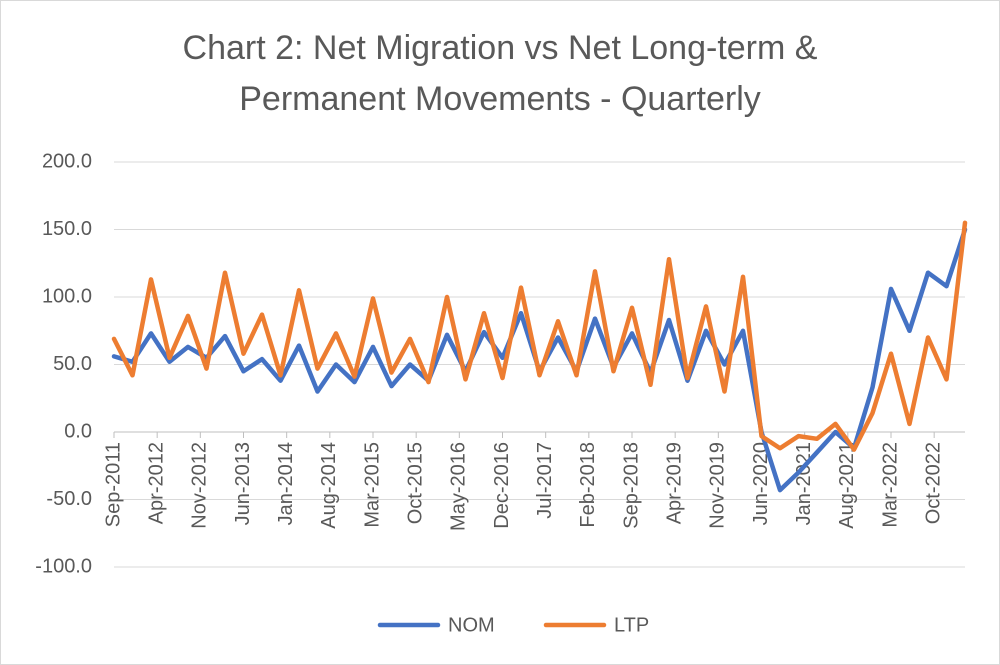 This screenshot has width=1000, height=665. I want to click on x-tick-label: Nov-2019, so click(718, 485).